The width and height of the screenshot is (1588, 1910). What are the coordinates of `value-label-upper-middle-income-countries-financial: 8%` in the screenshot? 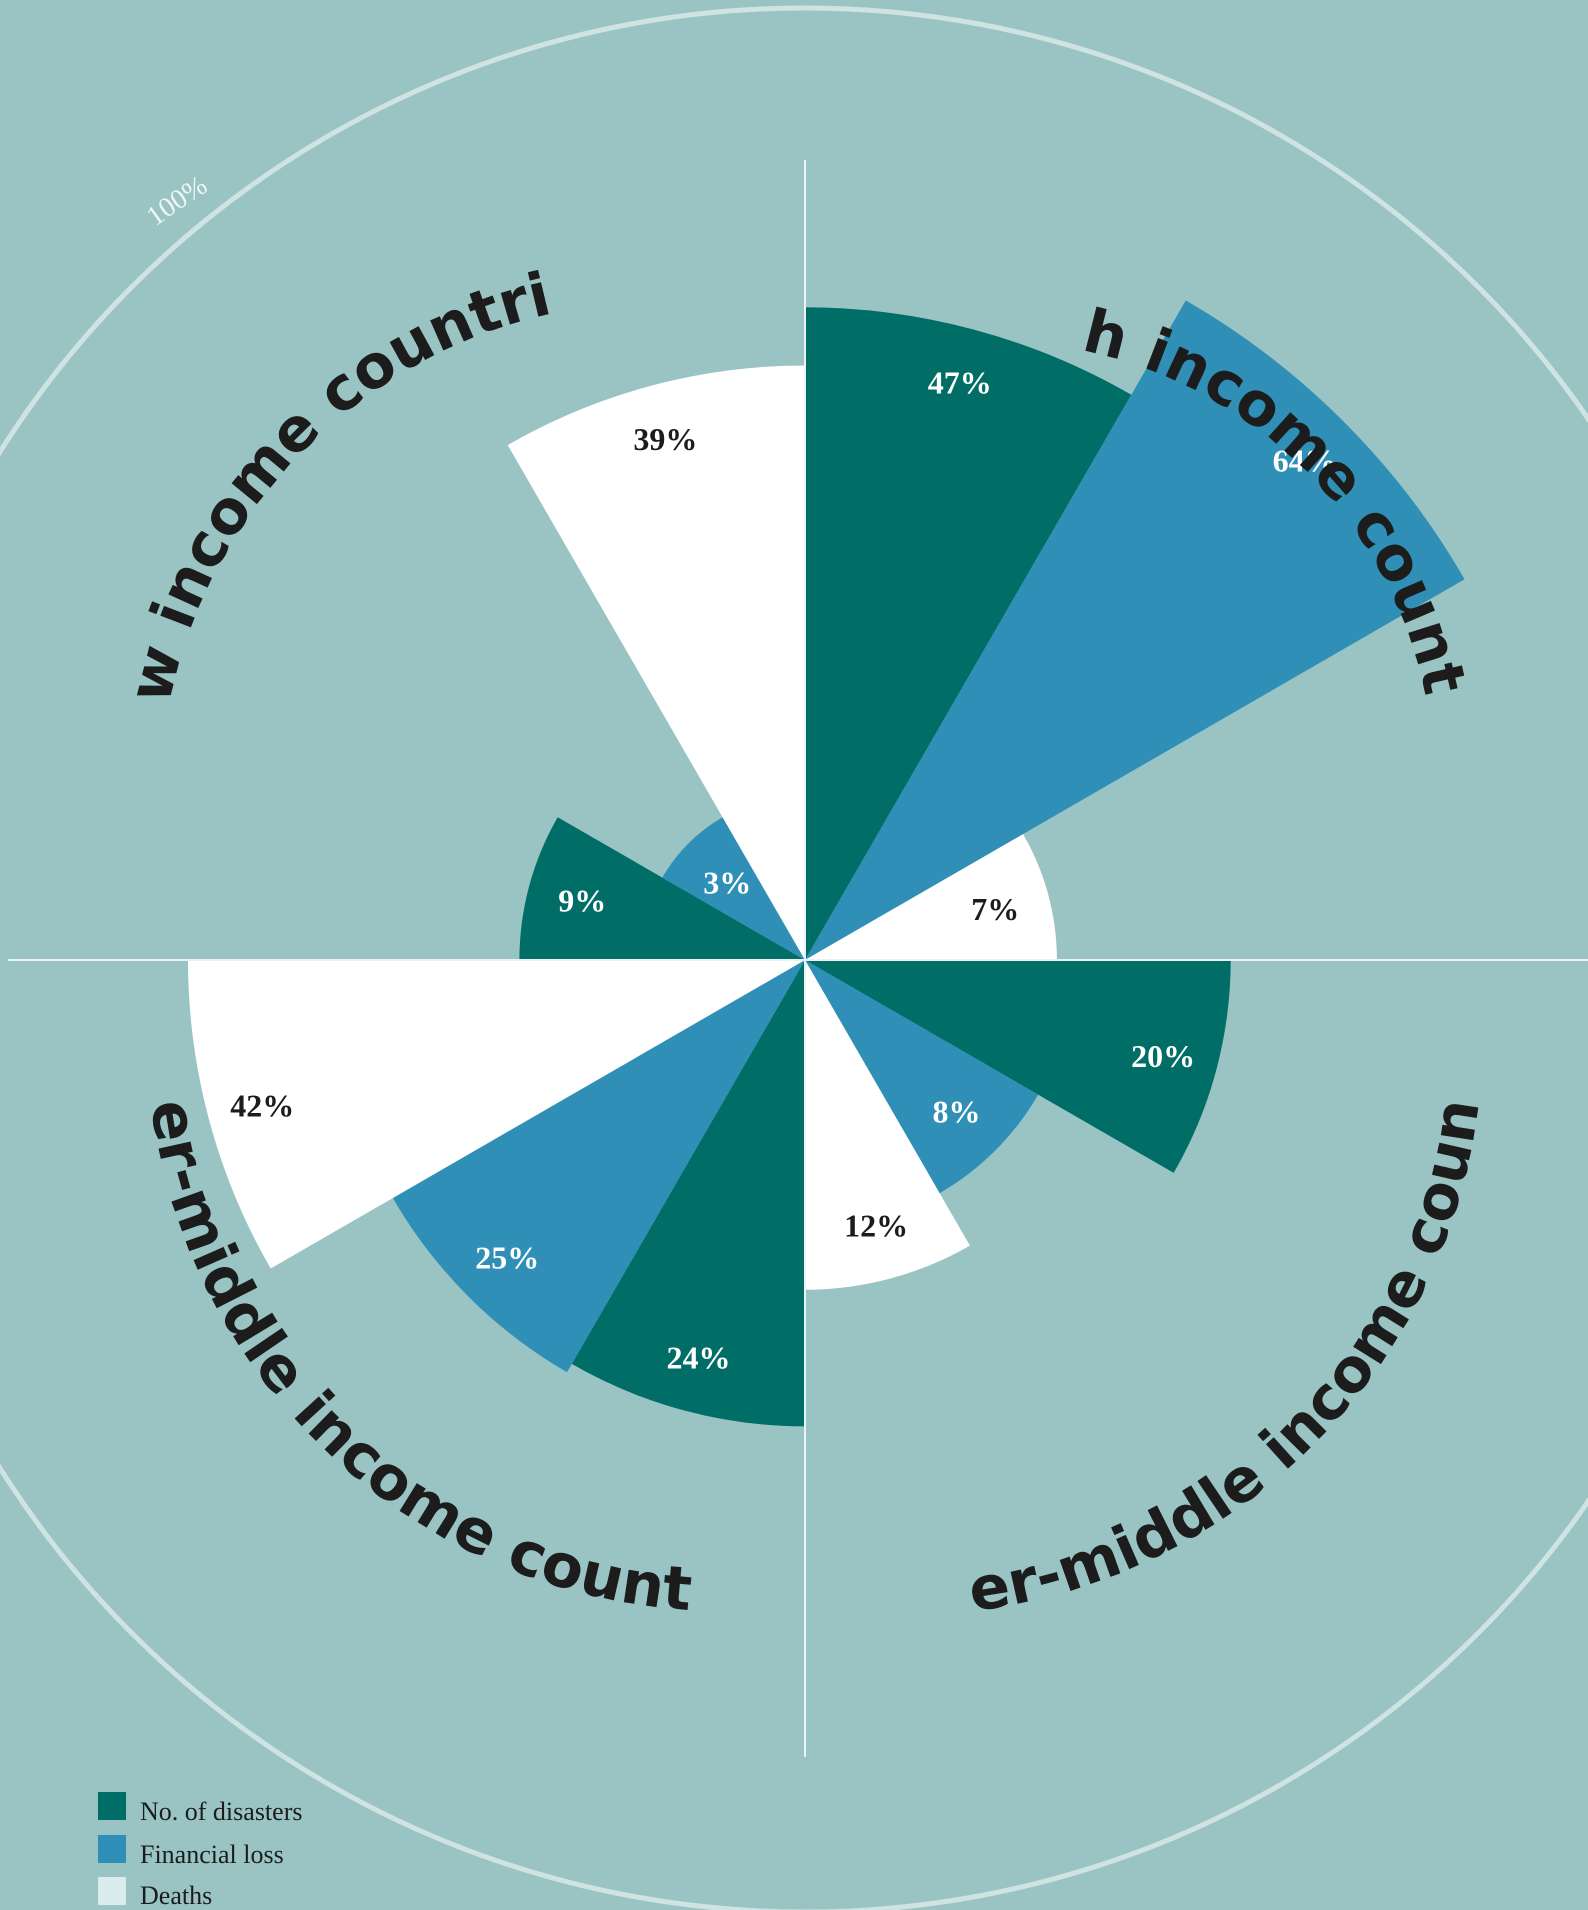 It's located at (957, 1112).